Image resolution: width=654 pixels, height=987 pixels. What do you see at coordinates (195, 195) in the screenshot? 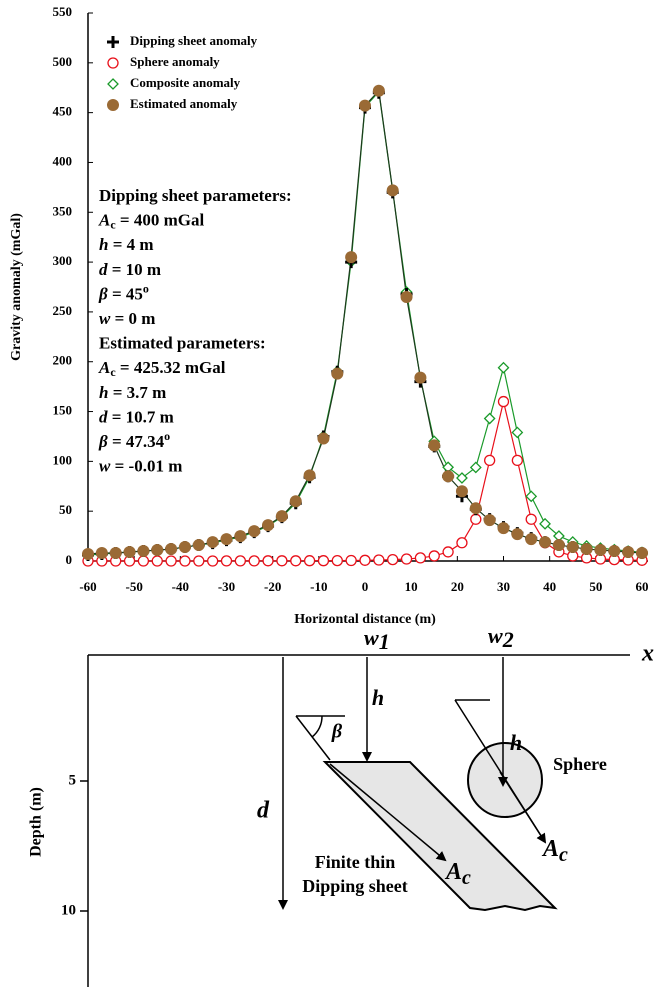
I see `annotation: Dipping sheet parameters:` at bounding box center [195, 195].